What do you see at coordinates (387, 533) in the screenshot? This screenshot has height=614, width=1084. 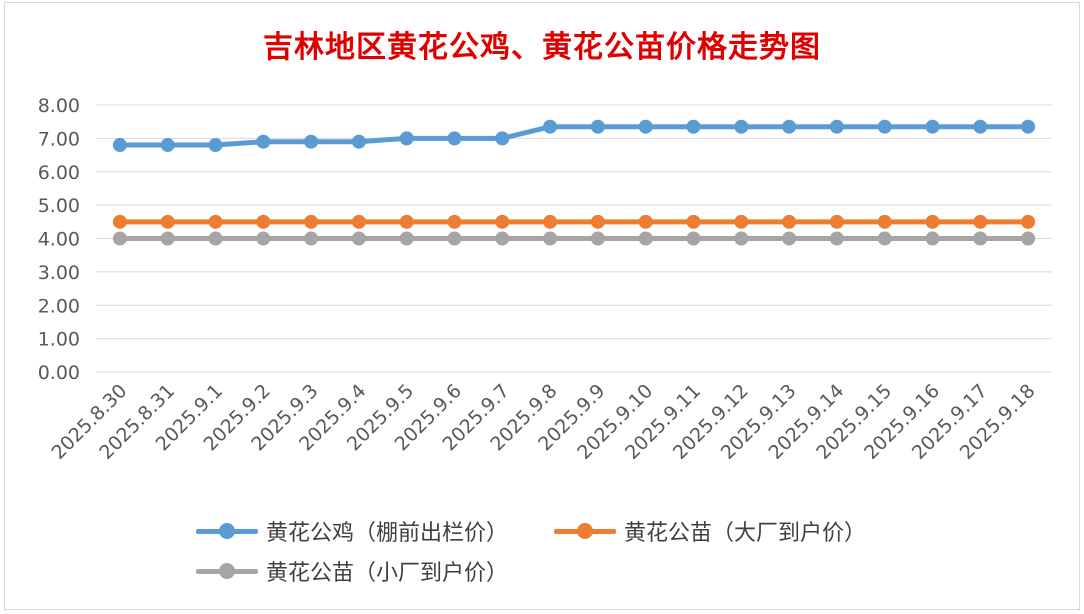 I see `legend-label-series-1: 黄花公鸡（棚前出栏价）` at bounding box center [387, 533].